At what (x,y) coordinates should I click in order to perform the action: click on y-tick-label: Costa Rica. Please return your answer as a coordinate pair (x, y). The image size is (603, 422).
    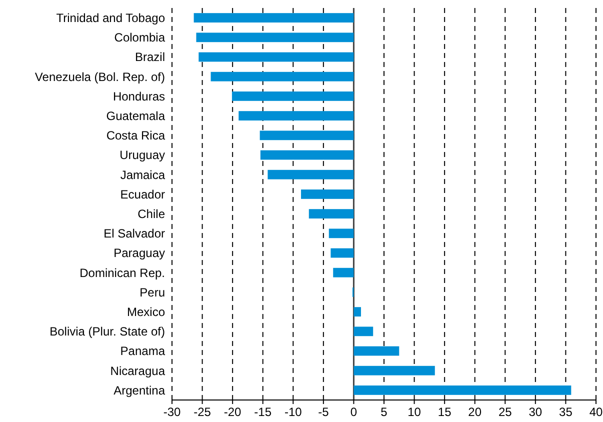
    Looking at the image, I should click on (136, 135).